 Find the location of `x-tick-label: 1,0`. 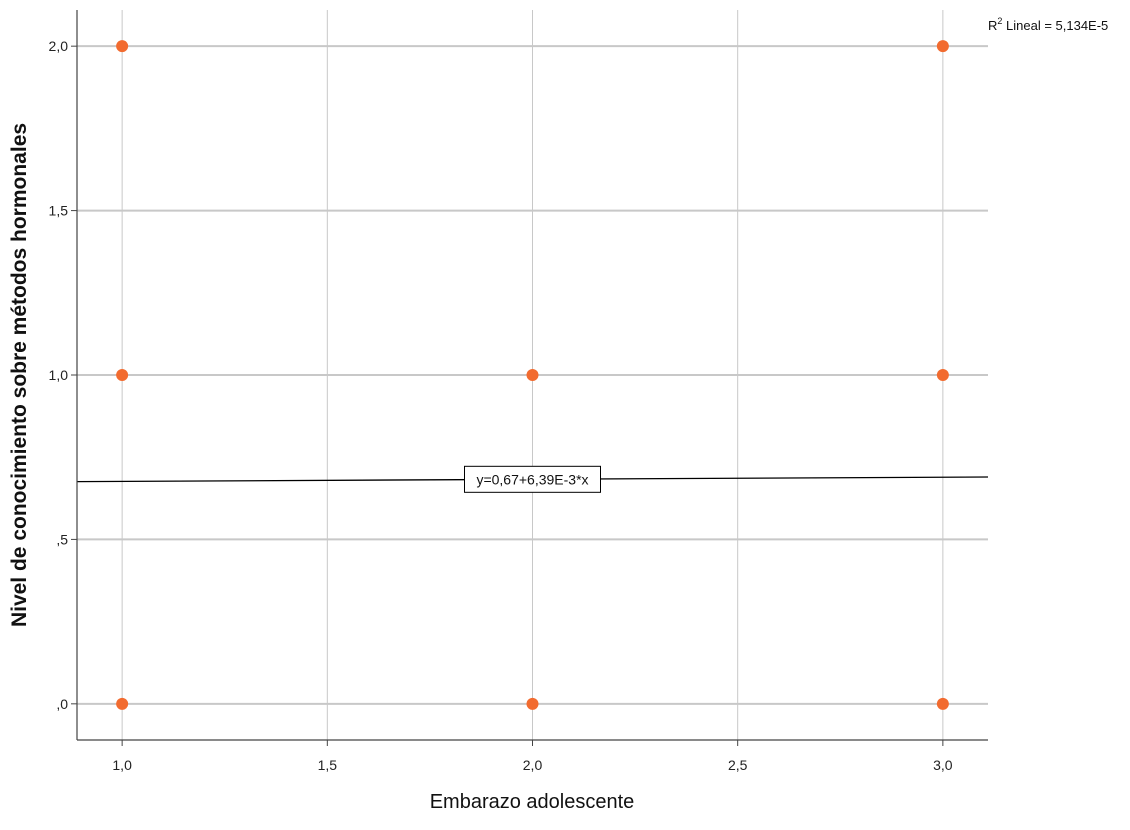

x-tick-label: 1,0 is located at coordinates (122, 765).